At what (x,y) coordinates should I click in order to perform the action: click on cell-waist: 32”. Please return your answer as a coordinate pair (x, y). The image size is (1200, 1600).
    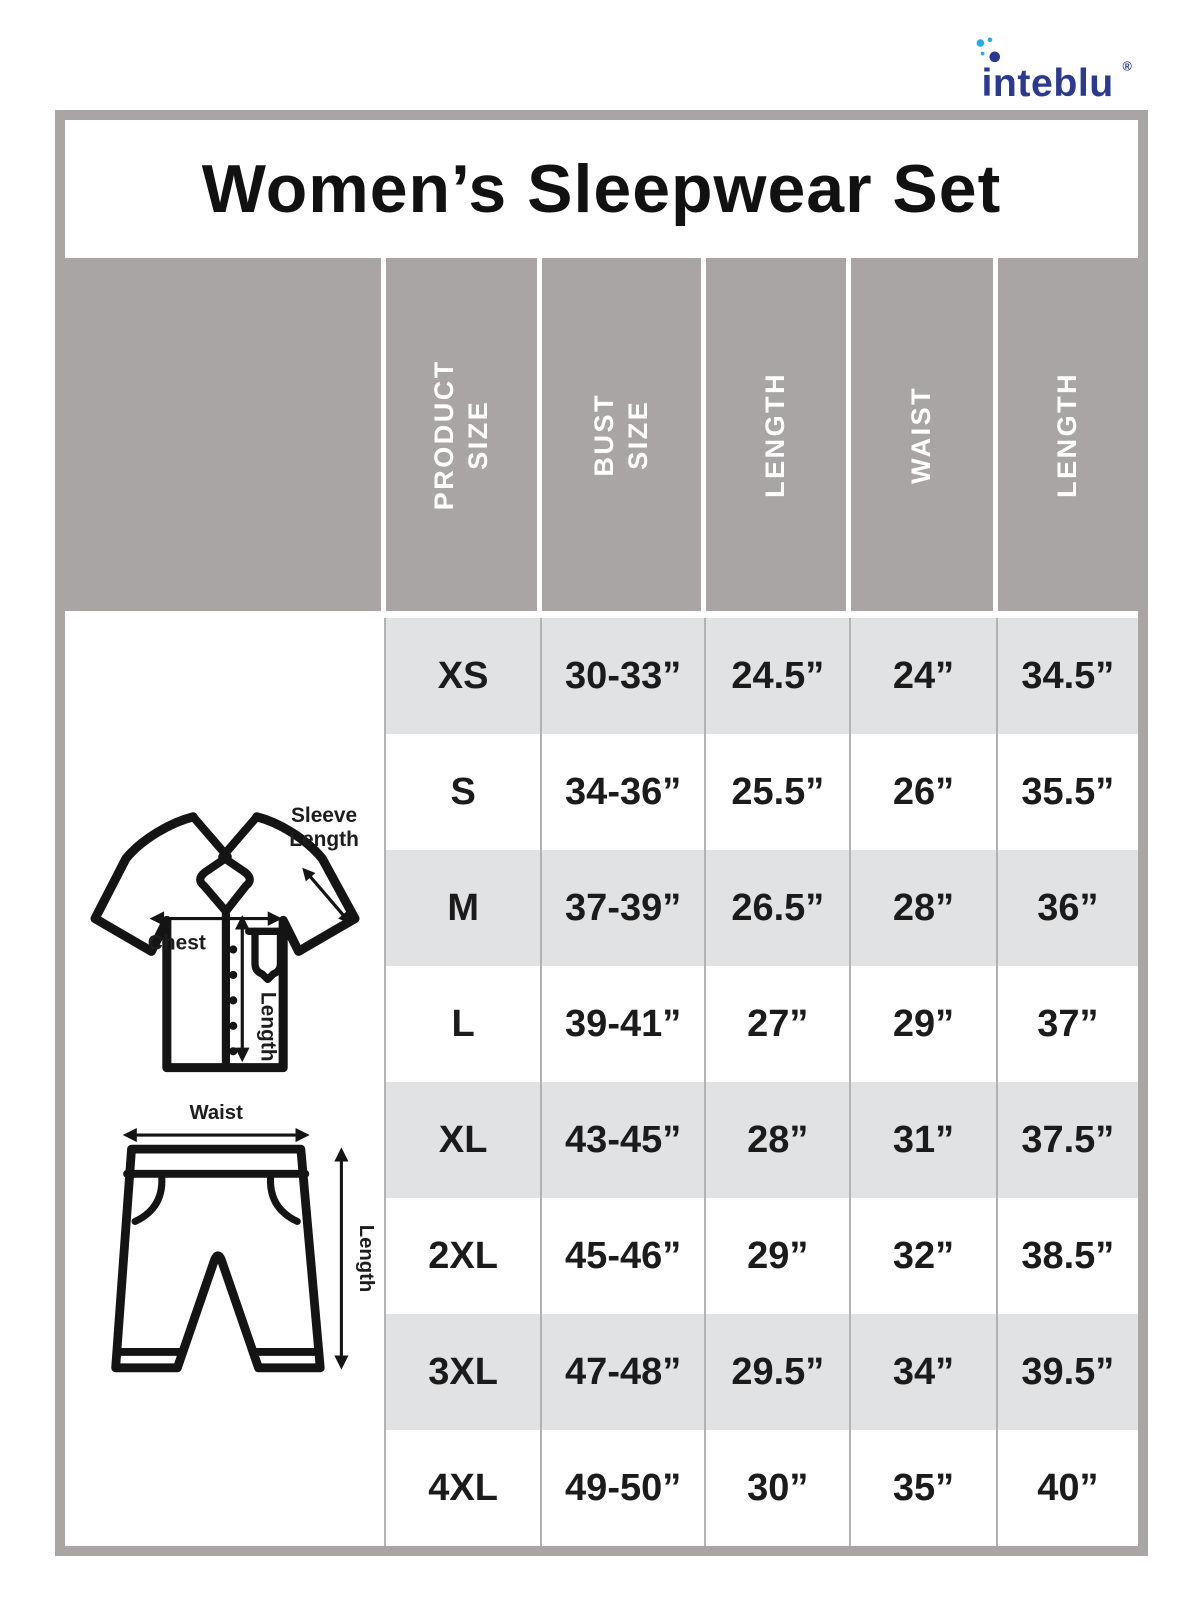
    Looking at the image, I should click on (924, 1256).